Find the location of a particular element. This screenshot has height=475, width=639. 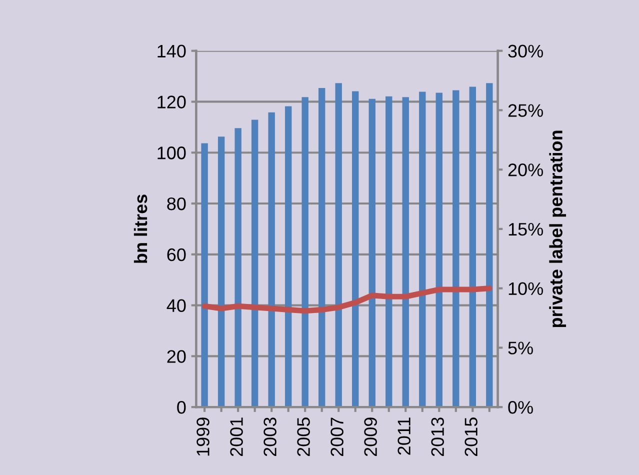

y2-tick-label: 20% is located at coordinates (525, 170).